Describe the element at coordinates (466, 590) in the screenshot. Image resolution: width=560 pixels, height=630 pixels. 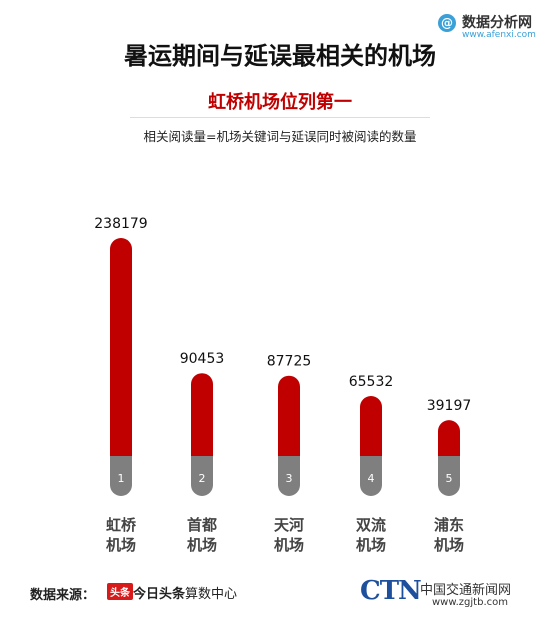
I see `ctn-name: 中国交通新闻网` at that location.